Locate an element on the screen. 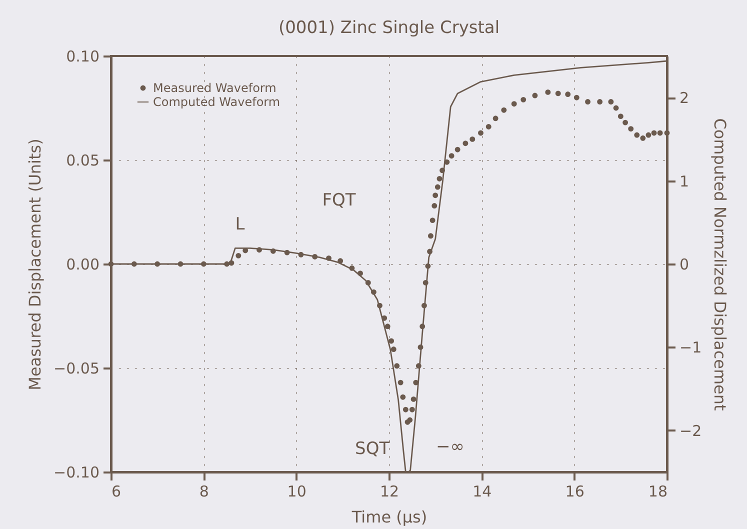 This screenshot has height=529, width=747. y-axis-title: Measured Displacement (Units) is located at coordinates (35, 264).